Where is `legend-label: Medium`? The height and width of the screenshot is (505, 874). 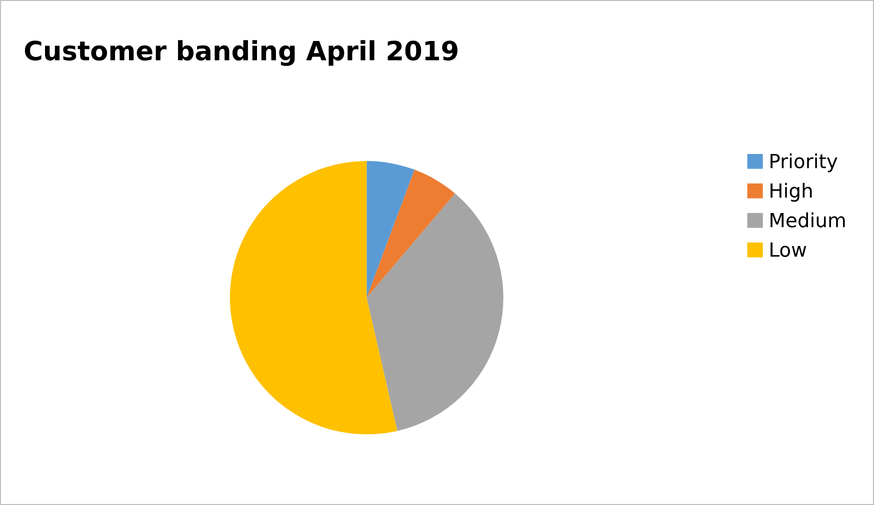 legend-label: Medium is located at coordinates (807, 220).